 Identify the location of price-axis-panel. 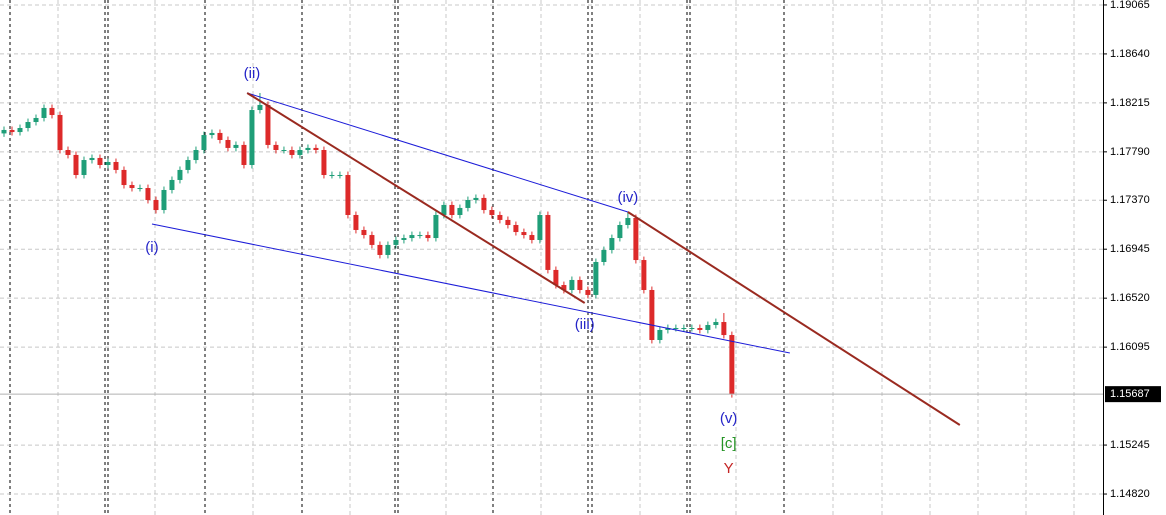
(1134, 257).